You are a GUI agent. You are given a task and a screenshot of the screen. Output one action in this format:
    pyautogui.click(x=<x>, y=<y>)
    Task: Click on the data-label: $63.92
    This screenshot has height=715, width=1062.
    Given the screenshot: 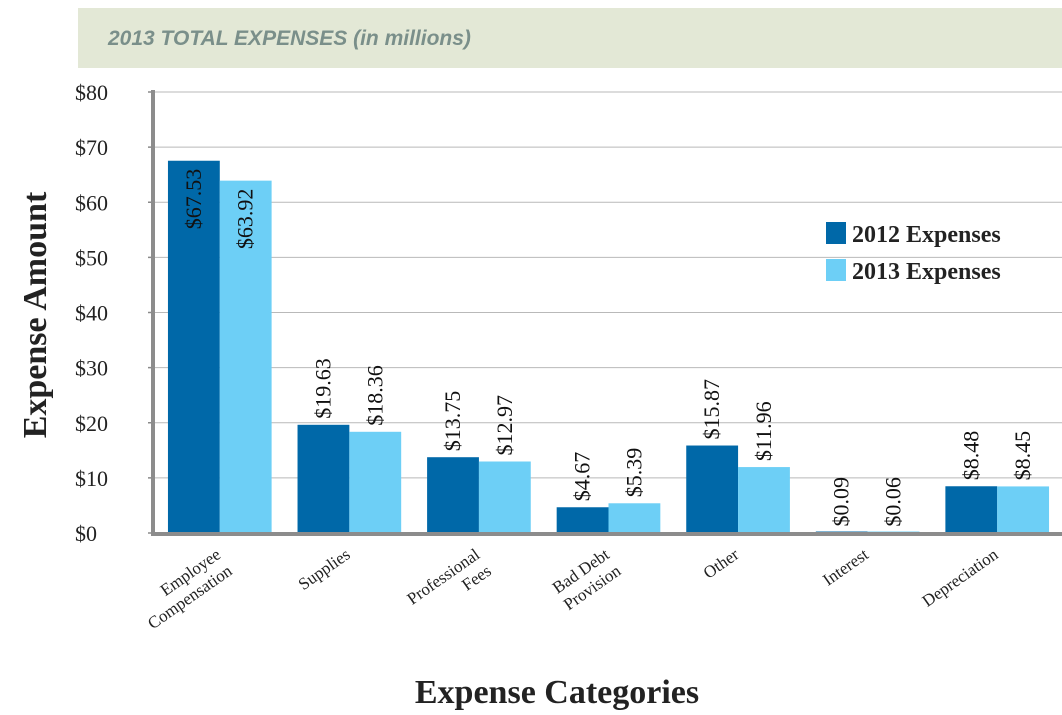 What is the action you would take?
    pyautogui.click(x=245, y=219)
    